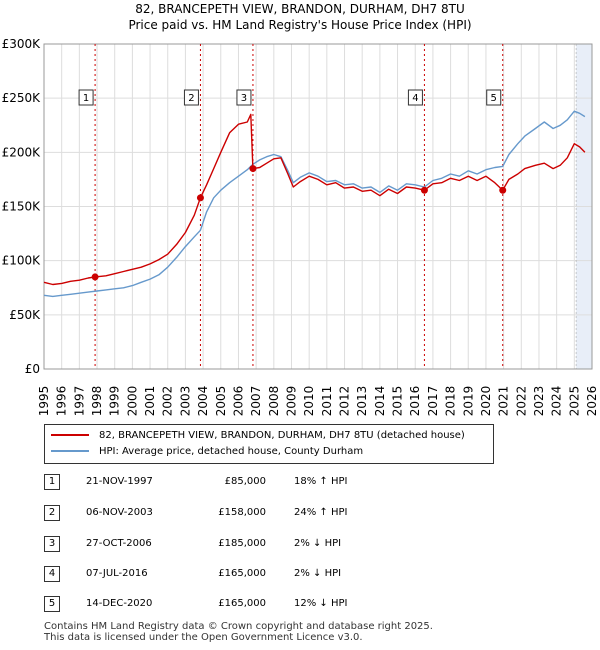  I want to click on transaction-number: 2, so click(52, 513).